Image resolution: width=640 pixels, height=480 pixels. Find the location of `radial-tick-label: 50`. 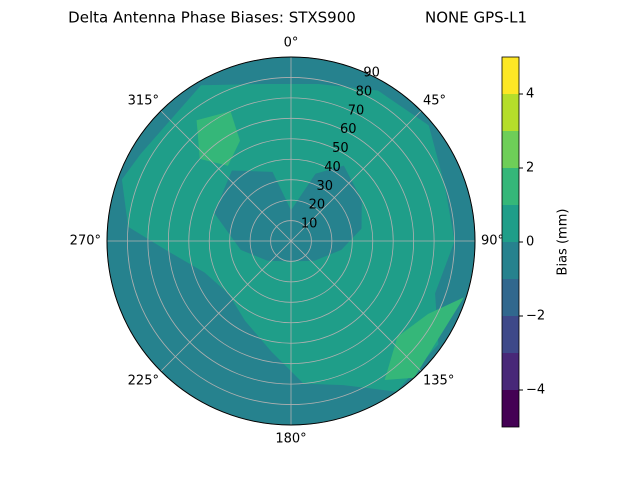

radial-tick-label: 50 is located at coordinates (340, 148).